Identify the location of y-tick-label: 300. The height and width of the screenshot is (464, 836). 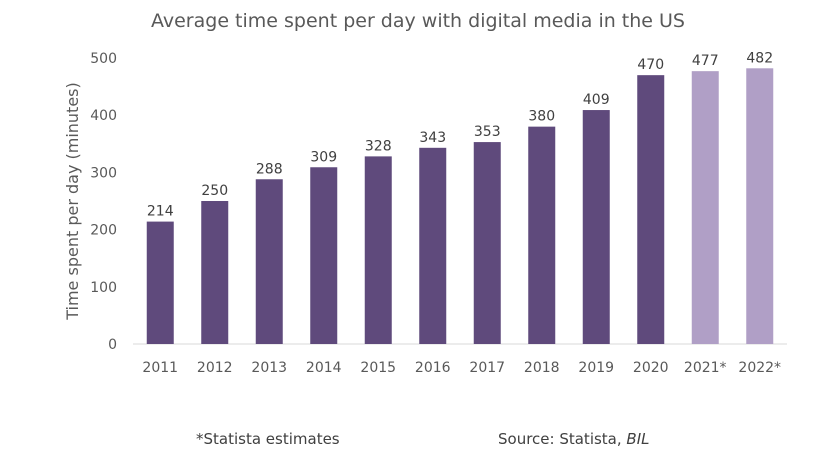
(103, 173).